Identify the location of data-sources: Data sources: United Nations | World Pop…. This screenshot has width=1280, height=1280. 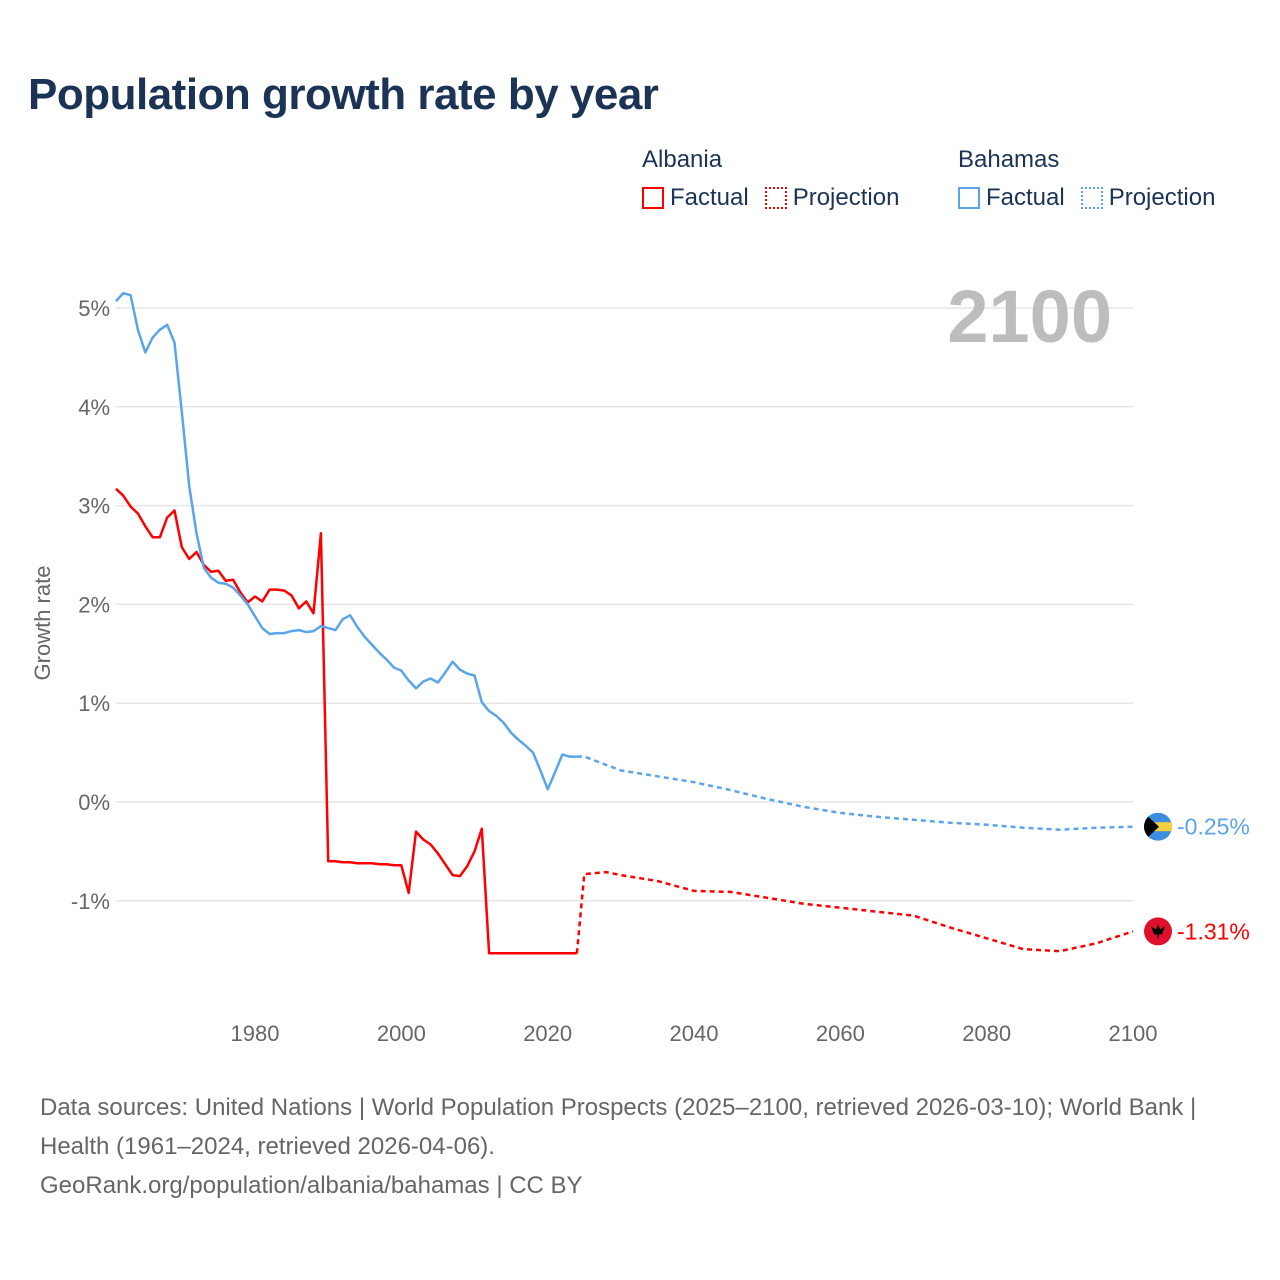
(618, 1127).